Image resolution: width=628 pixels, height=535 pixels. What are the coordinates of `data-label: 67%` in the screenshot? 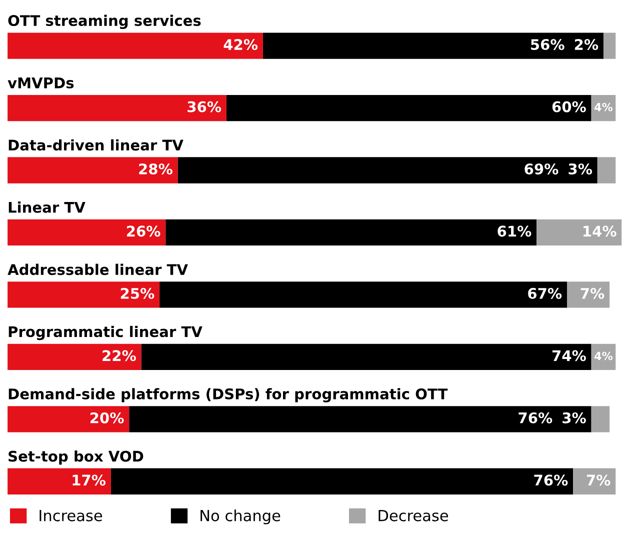 It's located at (545, 293).